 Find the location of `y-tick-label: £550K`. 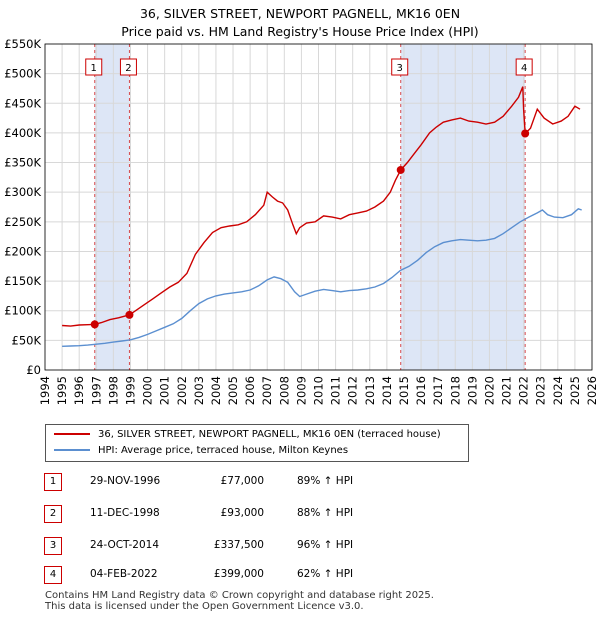

y-tick-label: £550K is located at coordinates (22, 44).